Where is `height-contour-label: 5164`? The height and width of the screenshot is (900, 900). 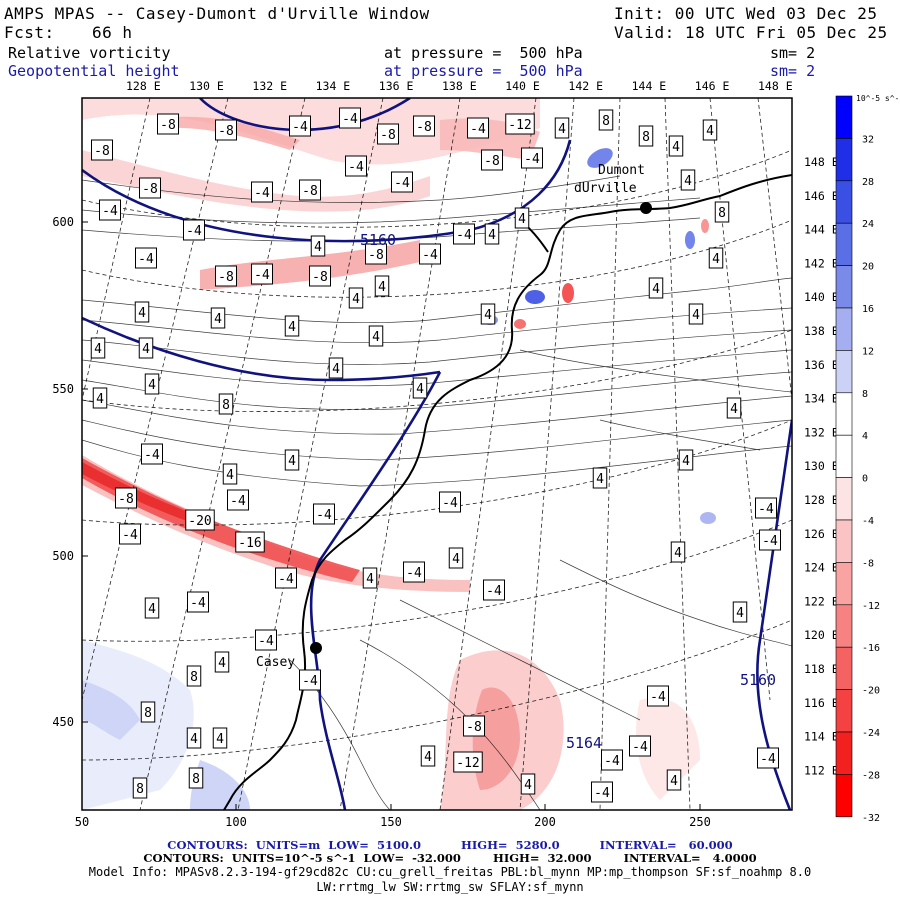
height-contour-label: 5164 is located at coordinates (584, 743).